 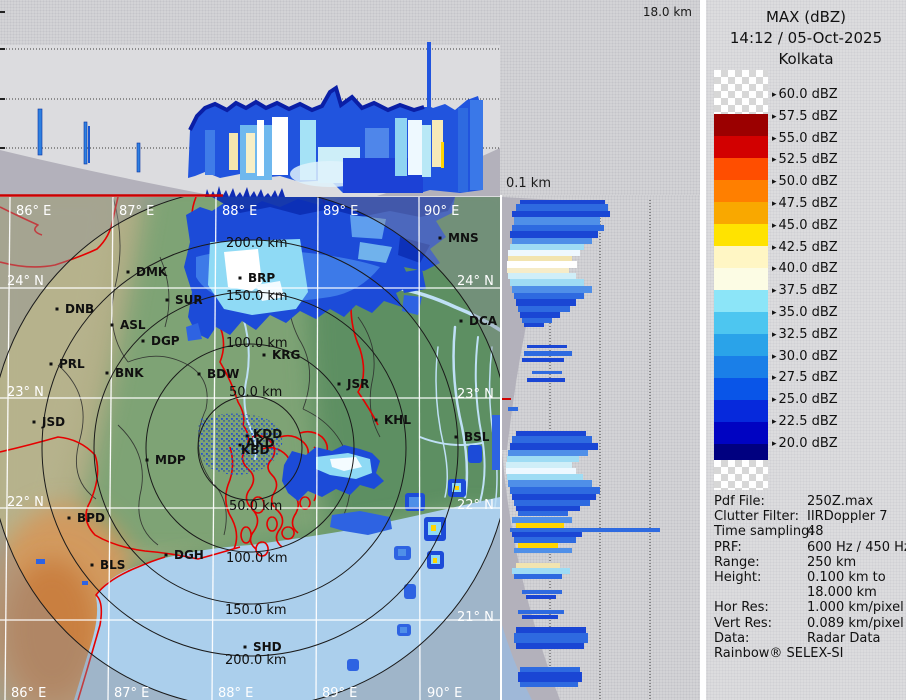 What do you see at coordinates (255, 392) in the screenshot?
I see `range-ring-label: 50.0 km` at bounding box center [255, 392].